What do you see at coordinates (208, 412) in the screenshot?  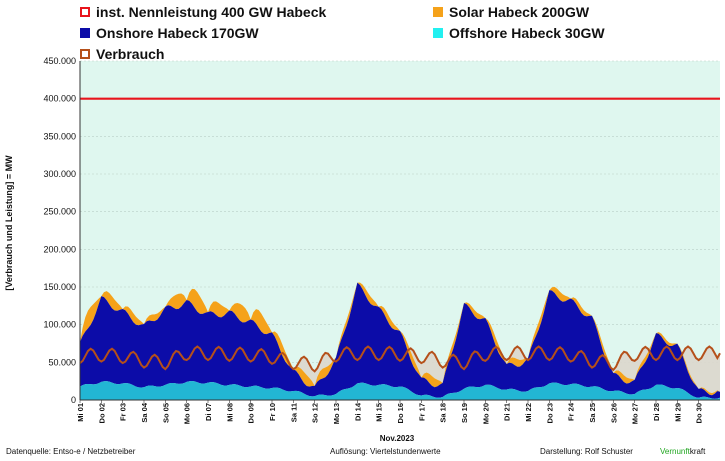 I see `x-tick-label: Di 07` at bounding box center [208, 412].